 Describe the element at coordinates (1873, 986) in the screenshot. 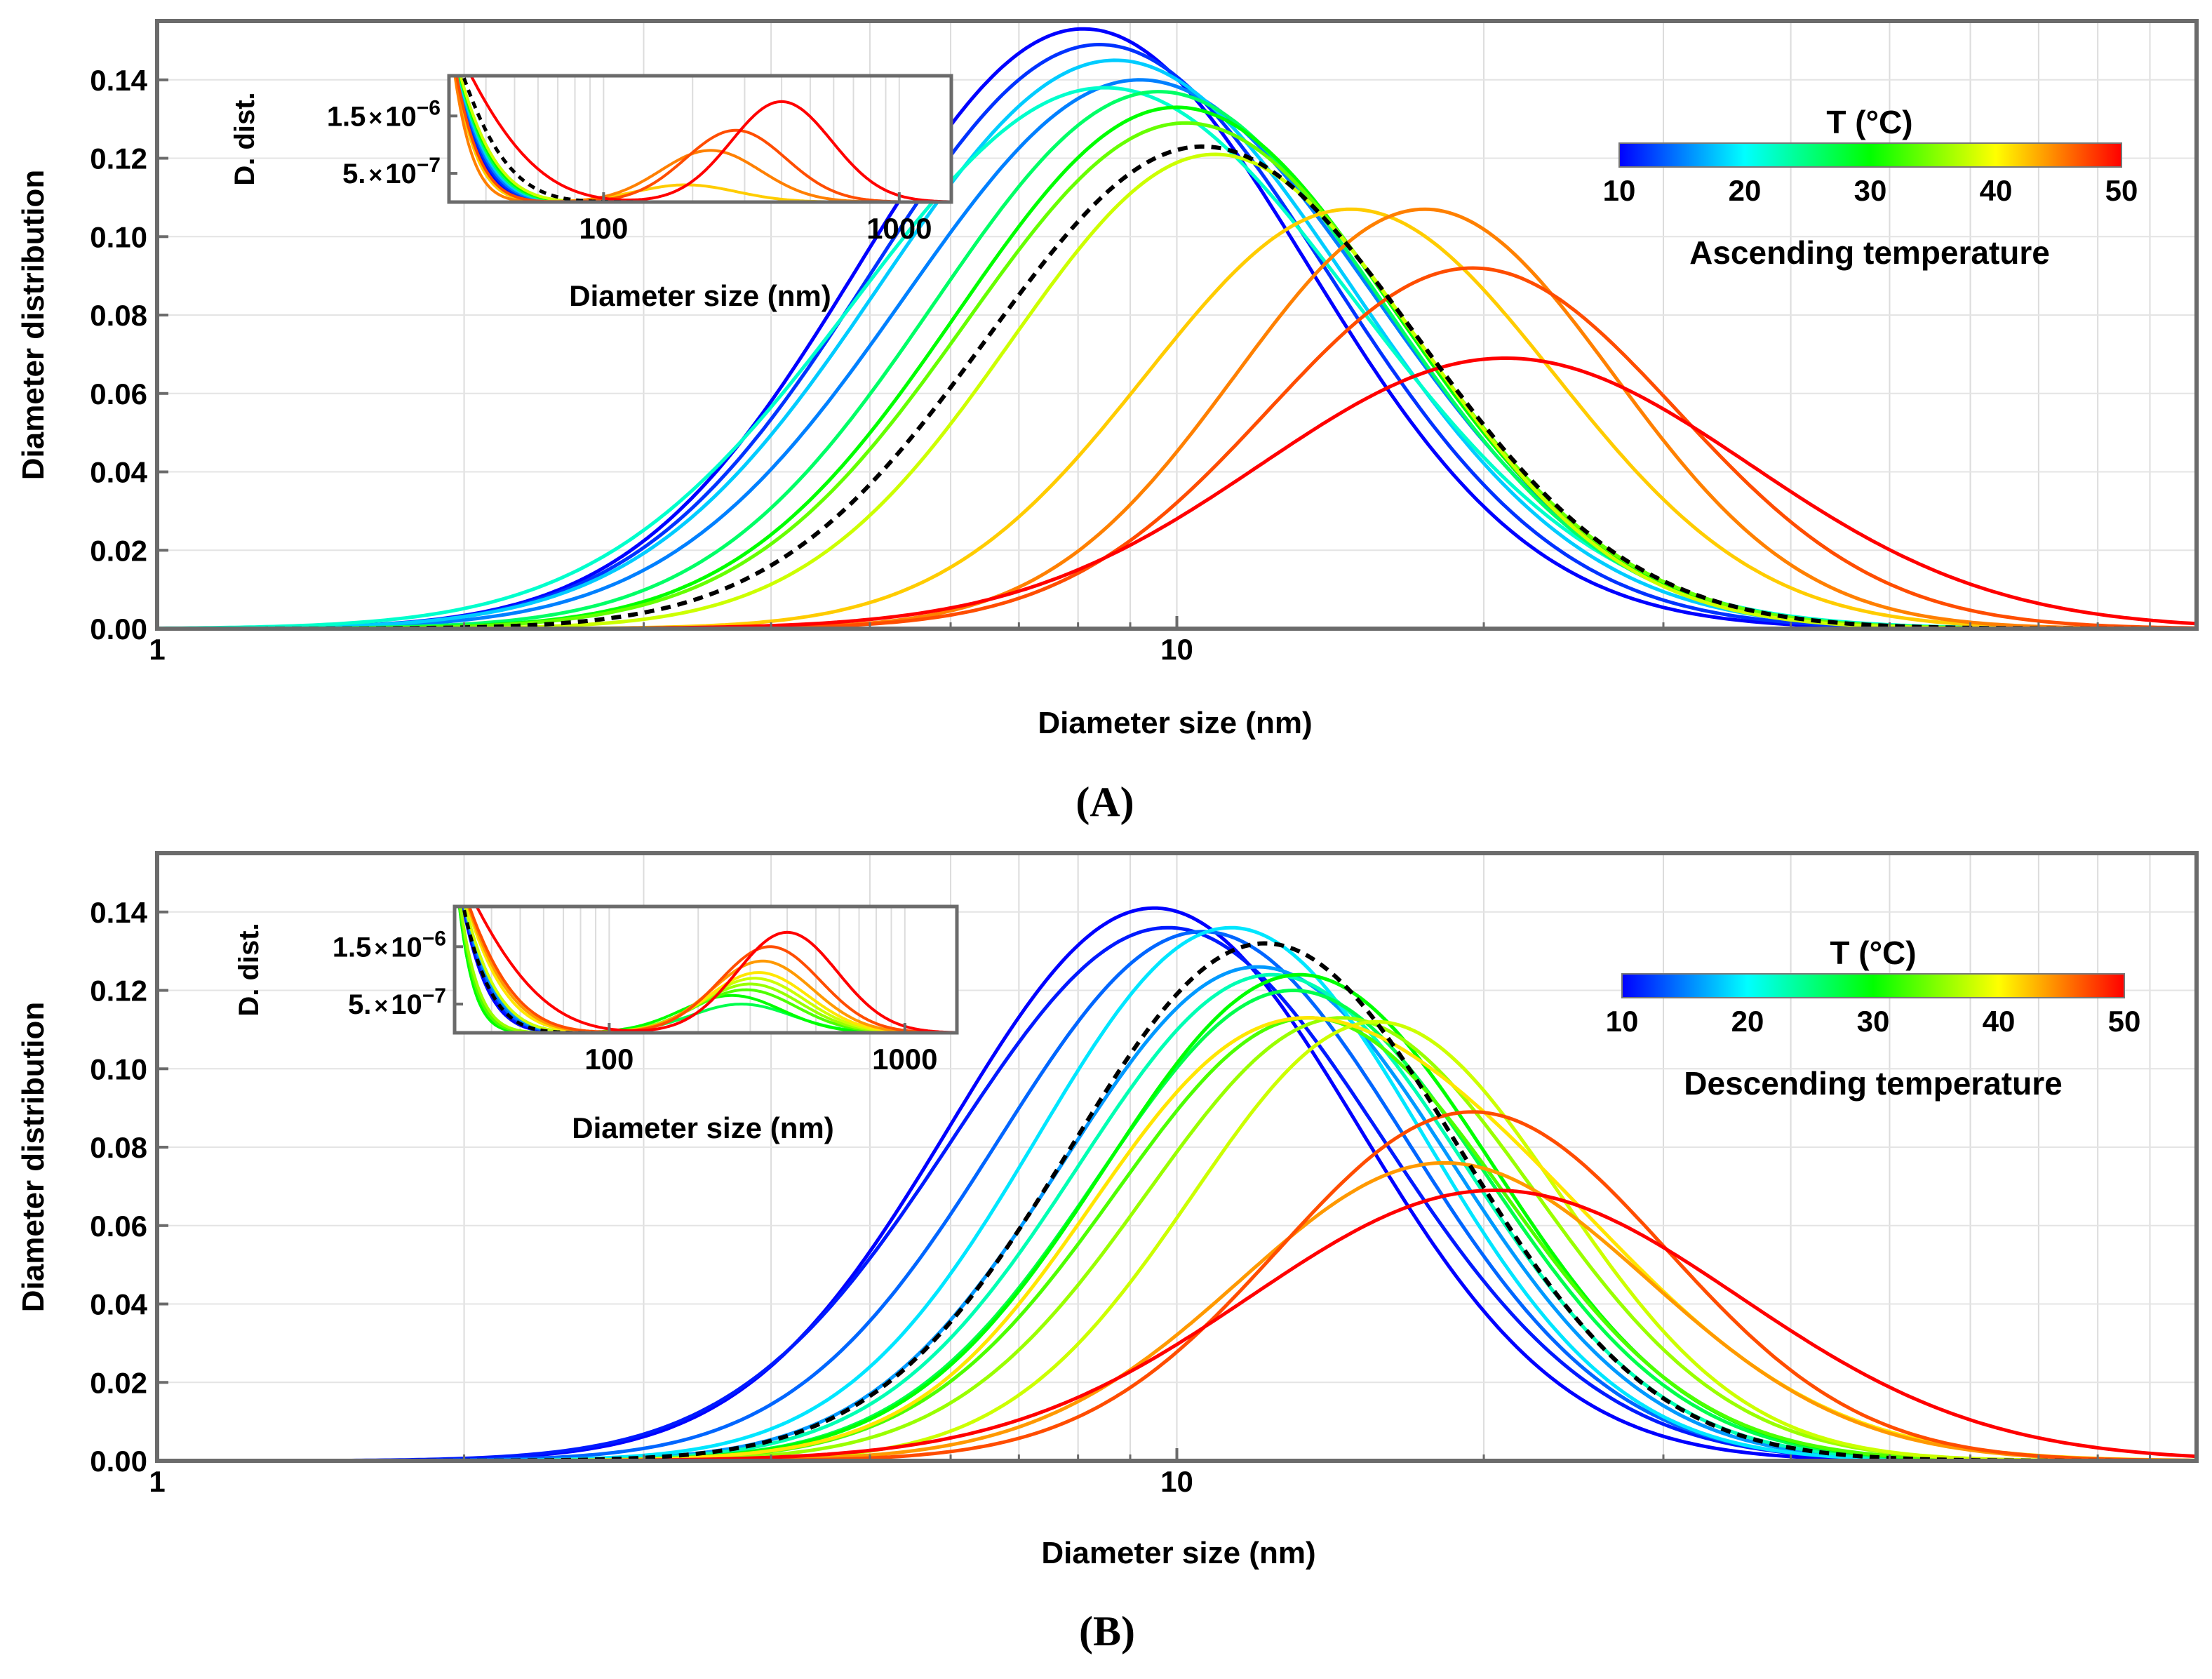

I see `colorbar-gradient-b` at that location.